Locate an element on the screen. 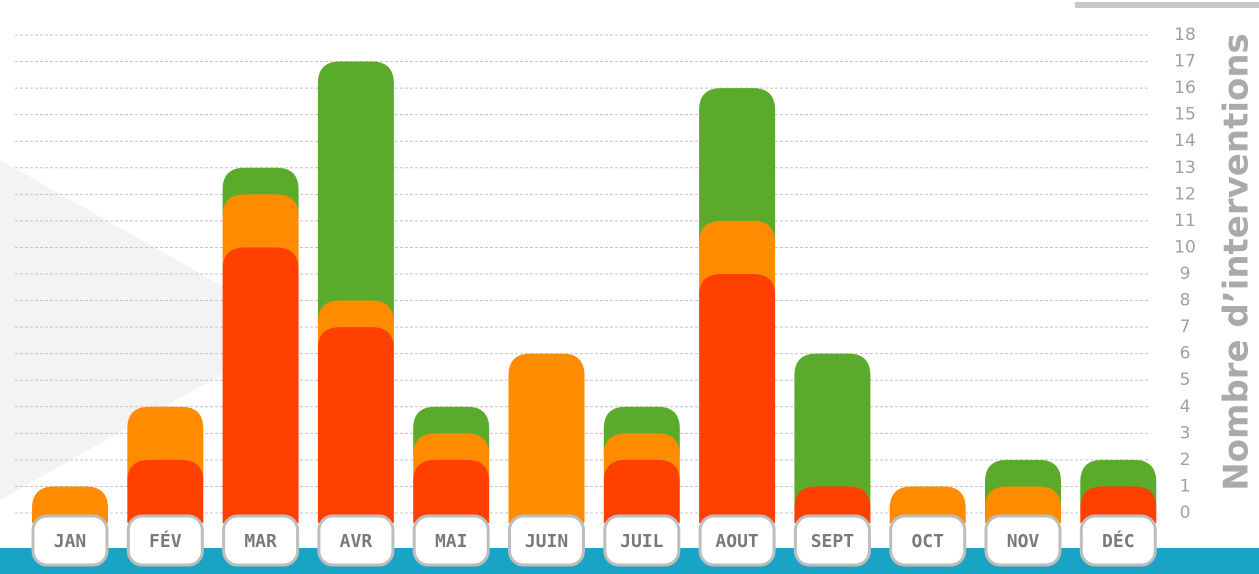  y-tick-label: 1 is located at coordinates (1185, 486).